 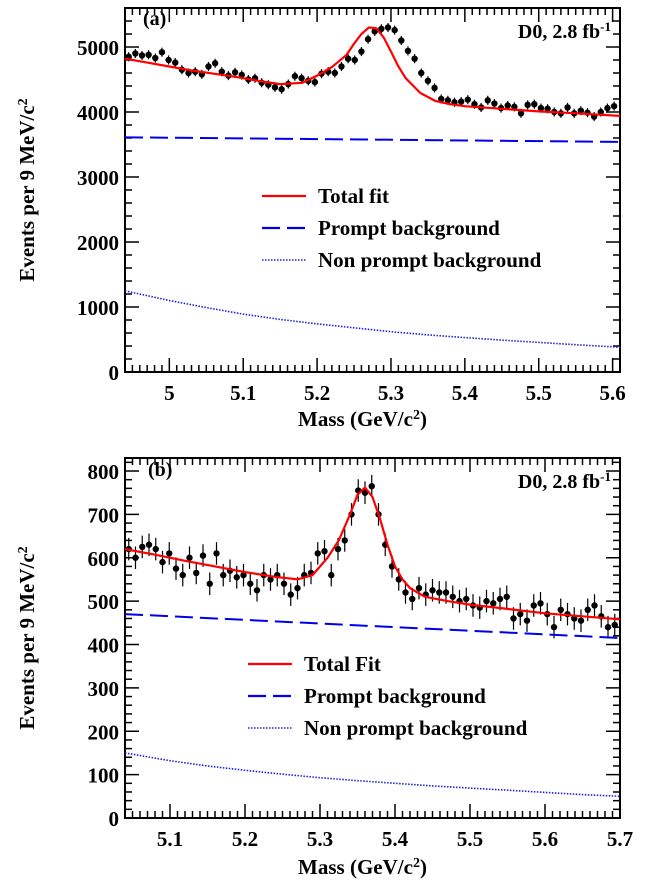 I want to click on y-tick-label-part: 5000, so click(x=98, y=48).